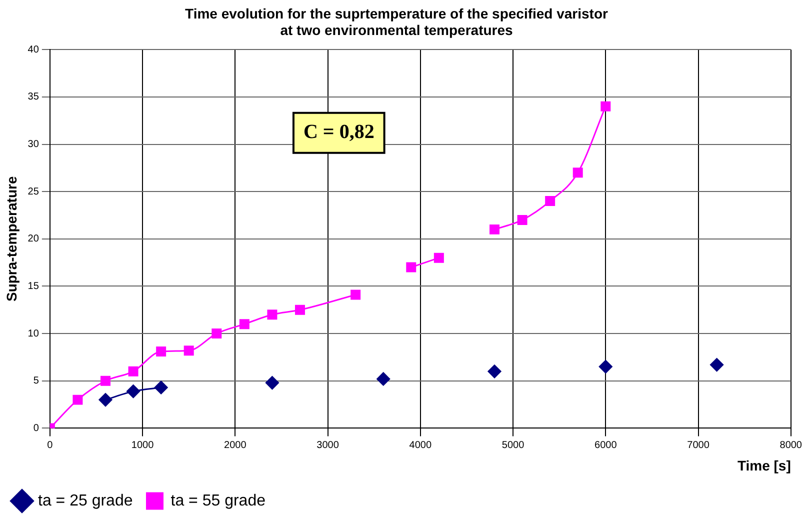  Describe the element at coordinates (50, 445) in the screenshot. I see `x-tick-label: 0` at that location.